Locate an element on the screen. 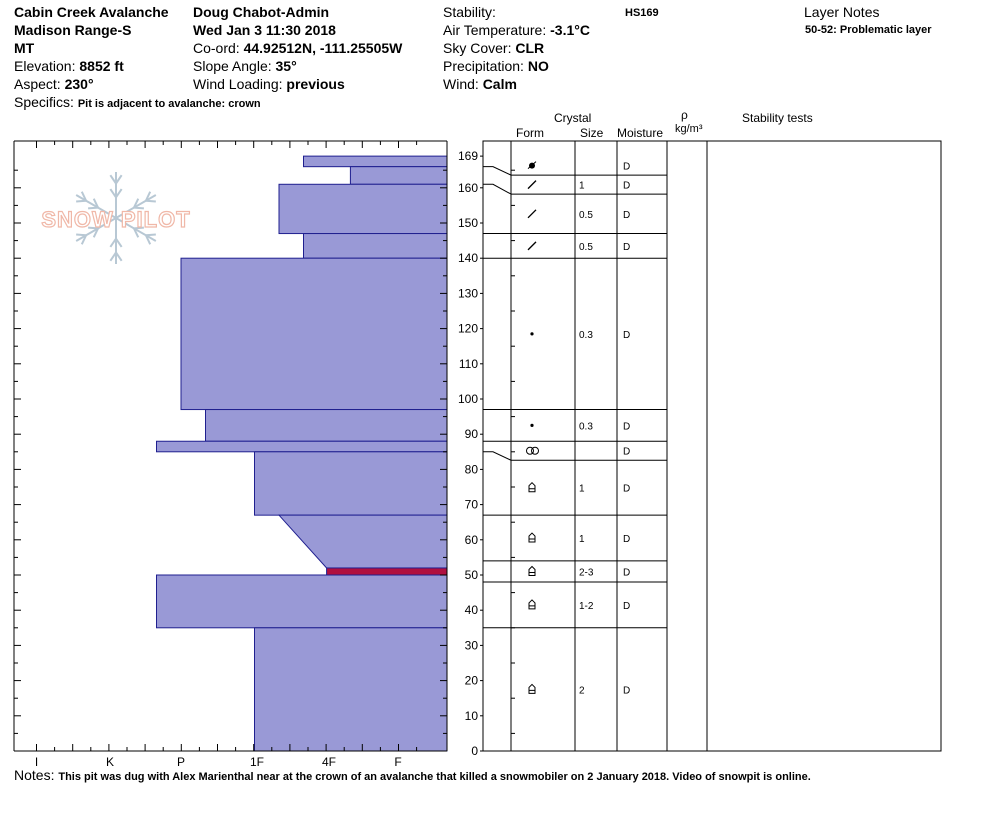 The width and height of the screenshot is (994, 840). specifics-label: Specifics: is located at coordinates (46, 102).